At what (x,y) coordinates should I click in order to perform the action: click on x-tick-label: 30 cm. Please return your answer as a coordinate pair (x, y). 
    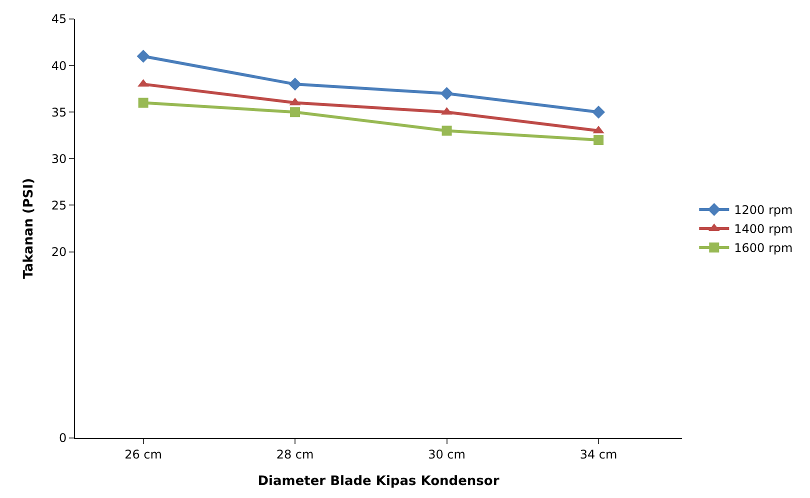
    Looking at the image, I should click on (447, 454).